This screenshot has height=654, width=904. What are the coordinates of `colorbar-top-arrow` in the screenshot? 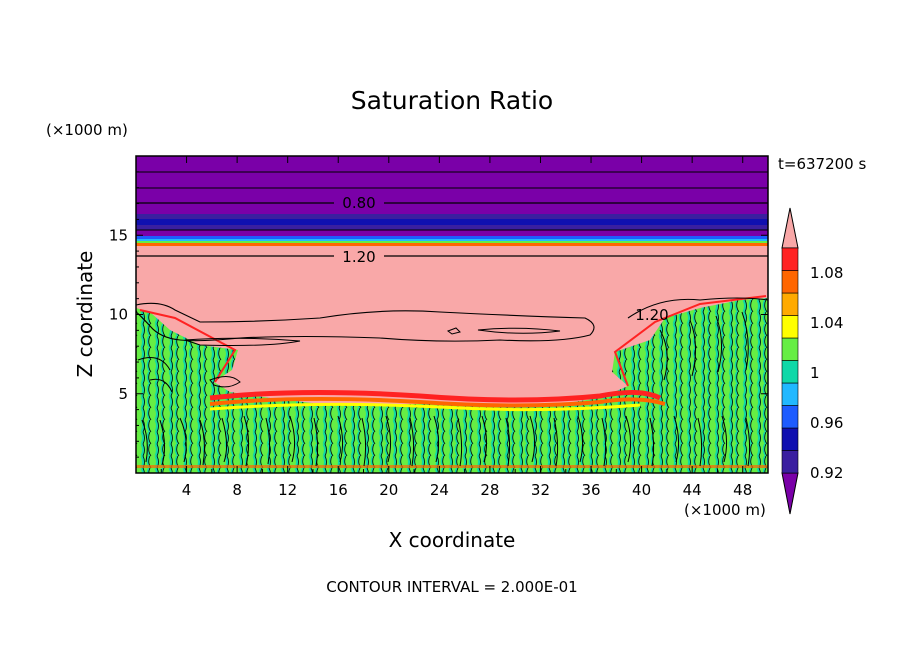 It's located at (790, 228).